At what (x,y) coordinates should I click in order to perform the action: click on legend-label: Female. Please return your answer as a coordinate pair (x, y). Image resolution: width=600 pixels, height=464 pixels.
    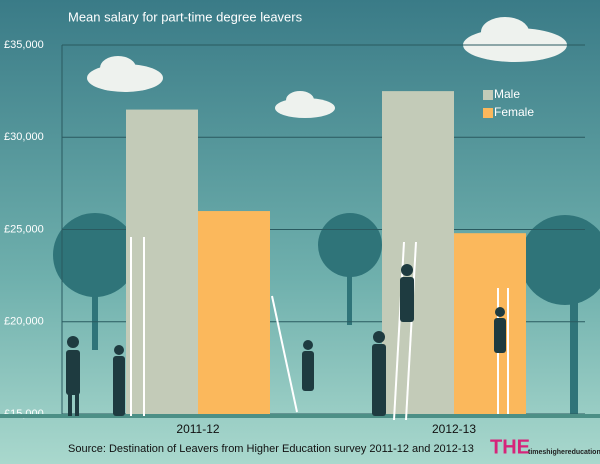
    Looking at the image, I should click on (514, 112).